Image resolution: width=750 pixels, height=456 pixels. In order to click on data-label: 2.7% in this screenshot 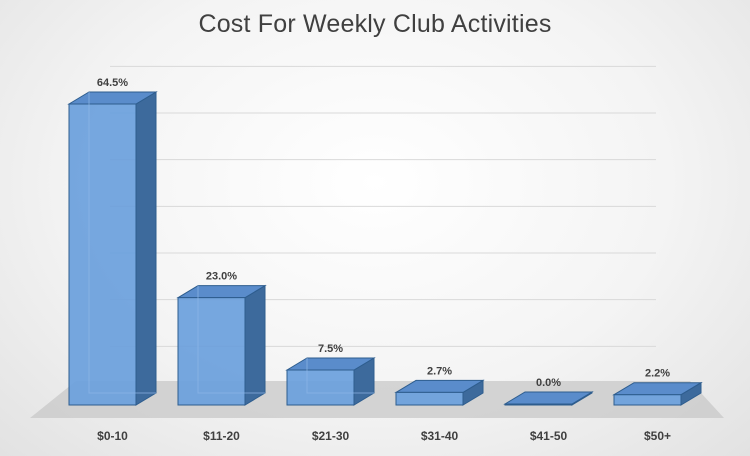, I will do `click(439, 371)`.